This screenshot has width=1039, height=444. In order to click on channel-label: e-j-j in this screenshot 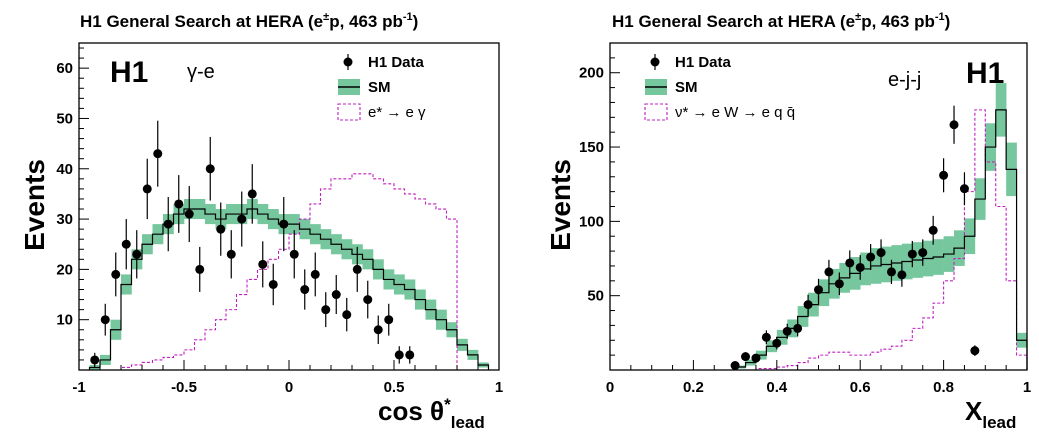, I will do `click(904, 80)`.